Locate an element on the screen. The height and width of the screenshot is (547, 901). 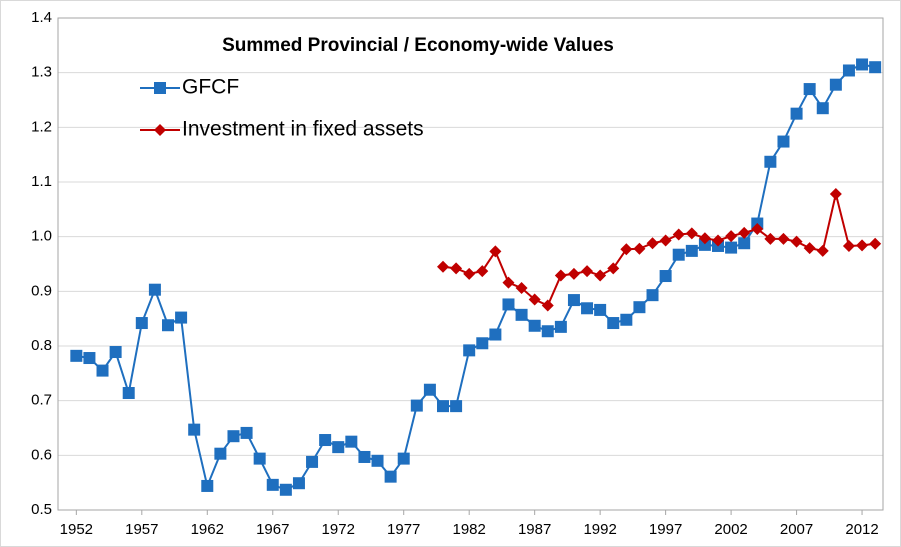
x-tick-label: 2012 is located at coordinates (861, 529).